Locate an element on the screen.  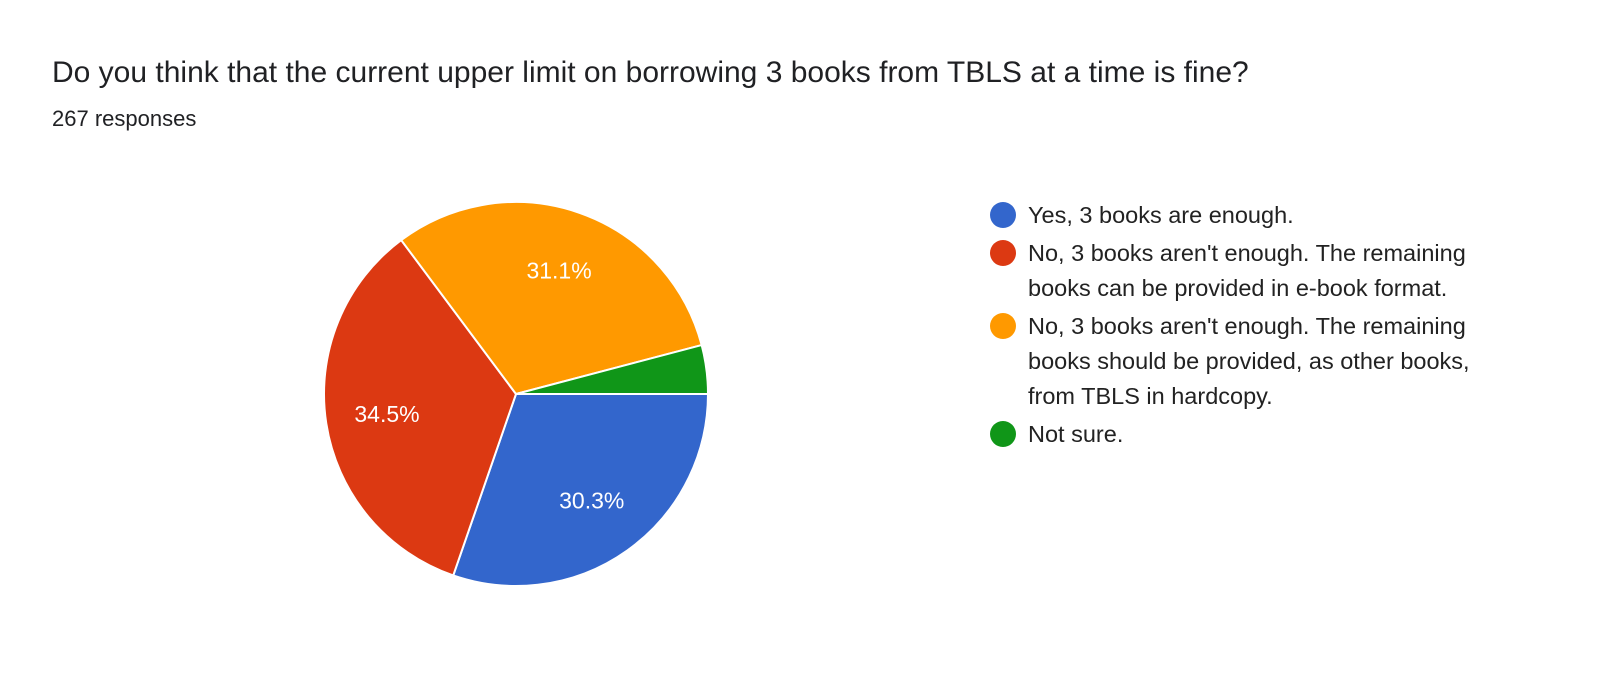
legend-item: Not sure. is located at coordinates (1240, 434).